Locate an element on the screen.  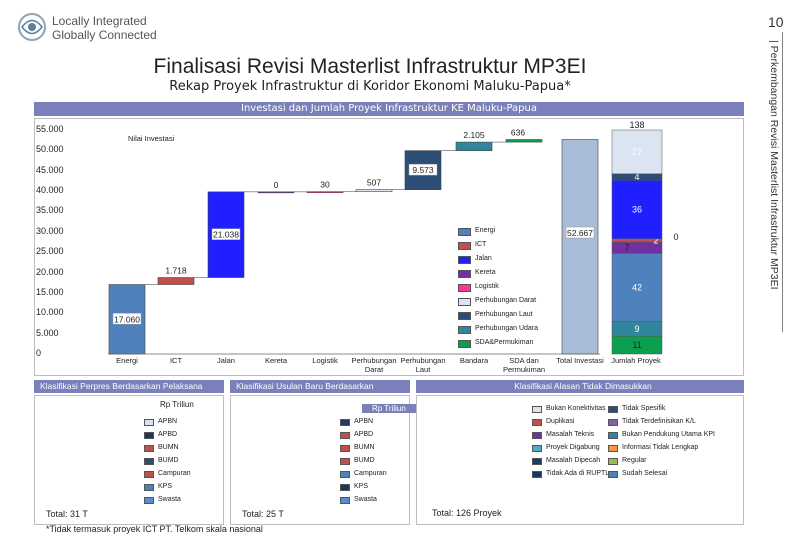
y-tick-label: 20.000 is located at coordinates (50, 271).